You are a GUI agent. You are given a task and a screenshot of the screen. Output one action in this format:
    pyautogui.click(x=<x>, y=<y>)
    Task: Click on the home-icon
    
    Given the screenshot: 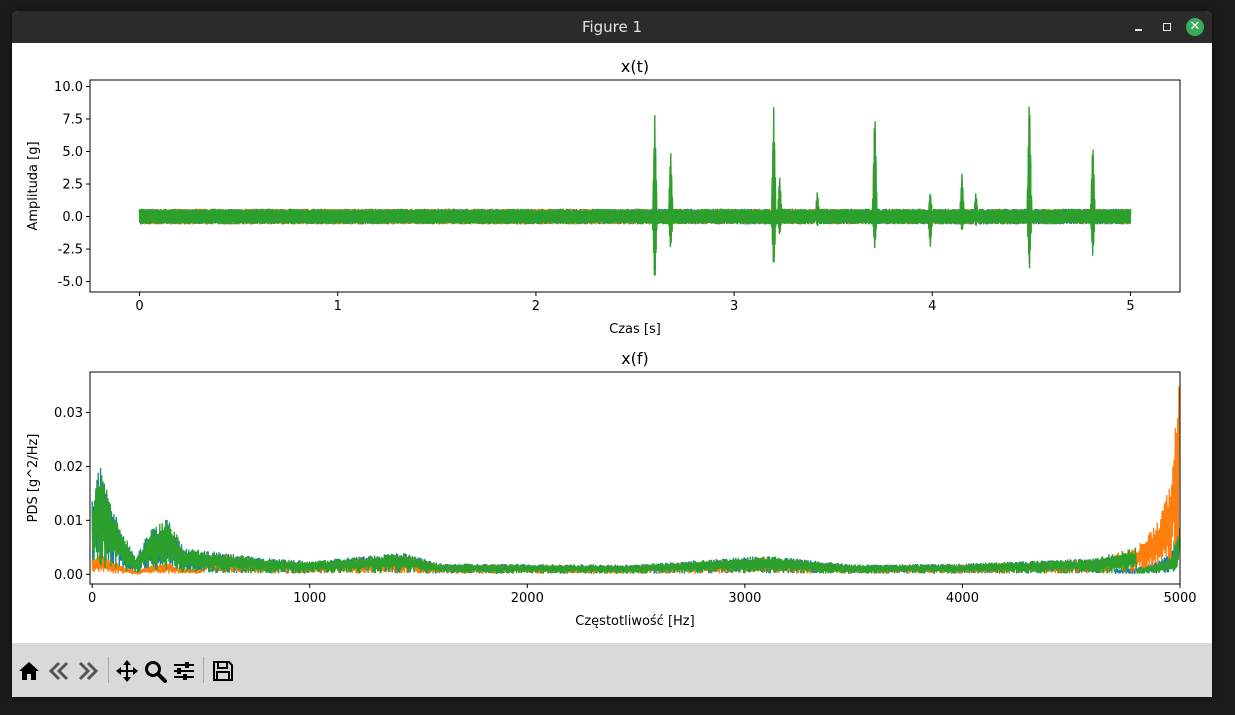 What is the action you would take?
    pyautogui.click(x=29, y=671)
    